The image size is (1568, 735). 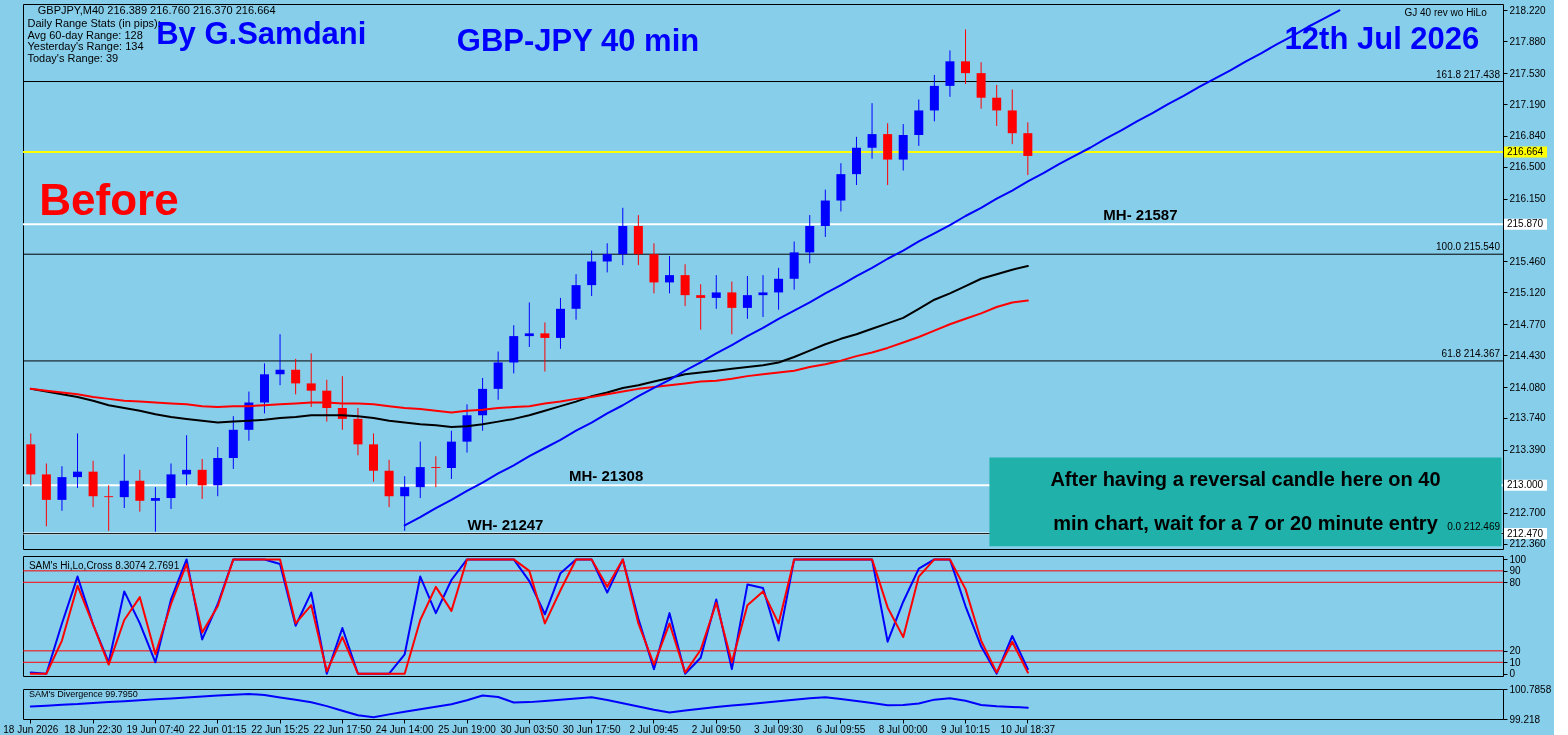 I want to click on x-tick-label: 18 Jun 22:30, so click(x=93, y=729).